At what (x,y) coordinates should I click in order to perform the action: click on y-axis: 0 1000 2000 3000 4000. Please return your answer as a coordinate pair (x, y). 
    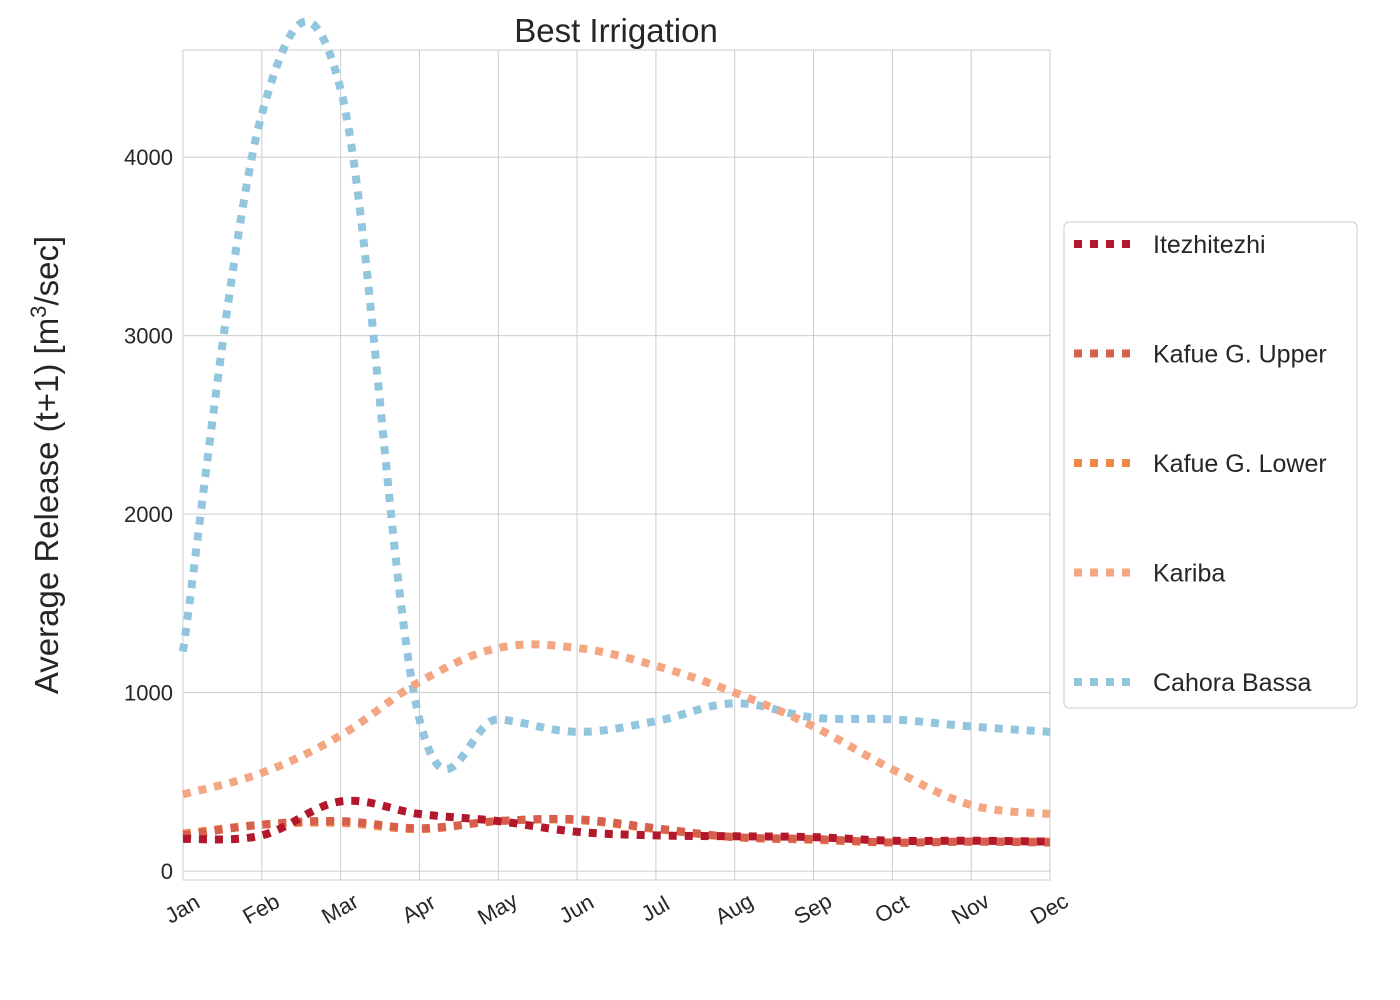
    Looking at the image, I should click on (148, 514).